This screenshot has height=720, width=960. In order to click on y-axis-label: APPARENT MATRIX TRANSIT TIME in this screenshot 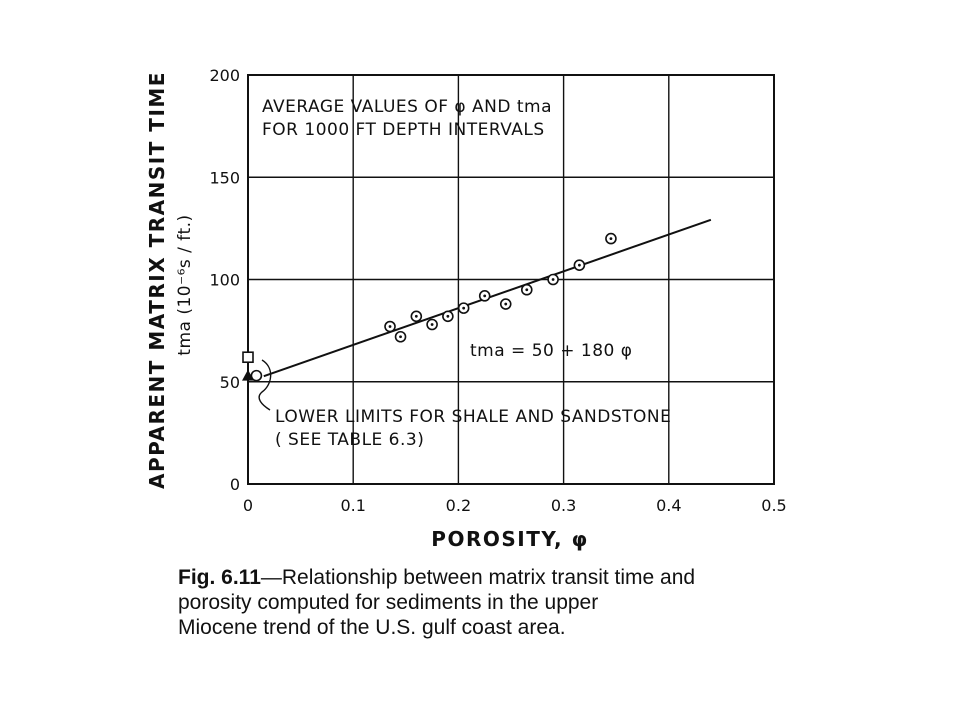, I will do `click(157, 280)`.